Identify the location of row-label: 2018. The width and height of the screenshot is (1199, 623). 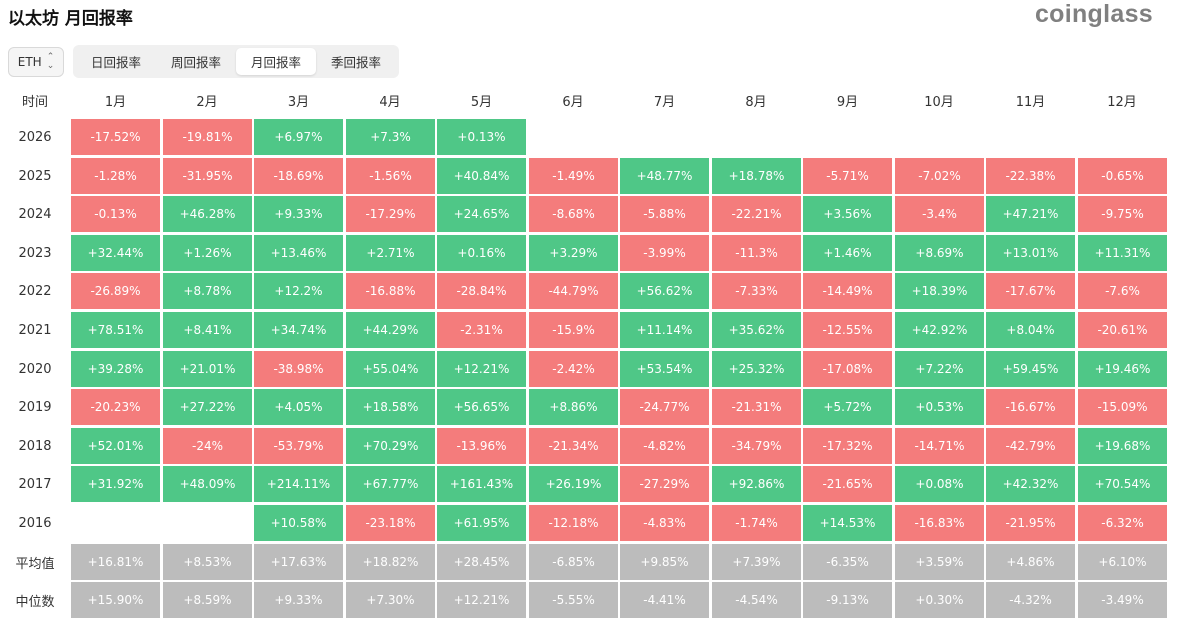
(35, 446).